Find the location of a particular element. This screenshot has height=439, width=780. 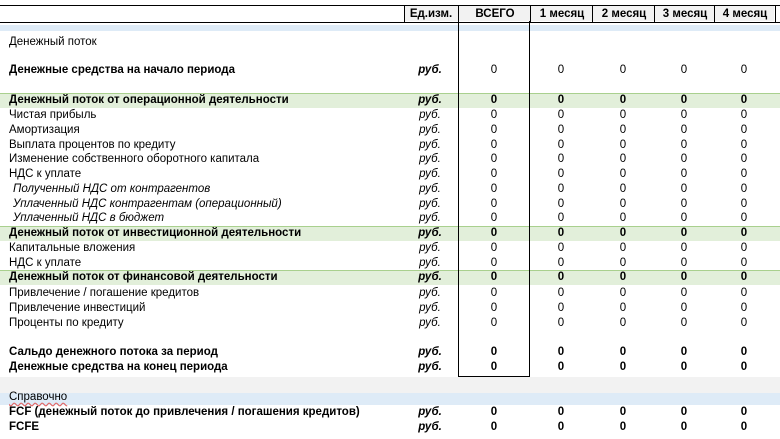

header-month-3: 3 месяц is located at coordinates (684, 14).